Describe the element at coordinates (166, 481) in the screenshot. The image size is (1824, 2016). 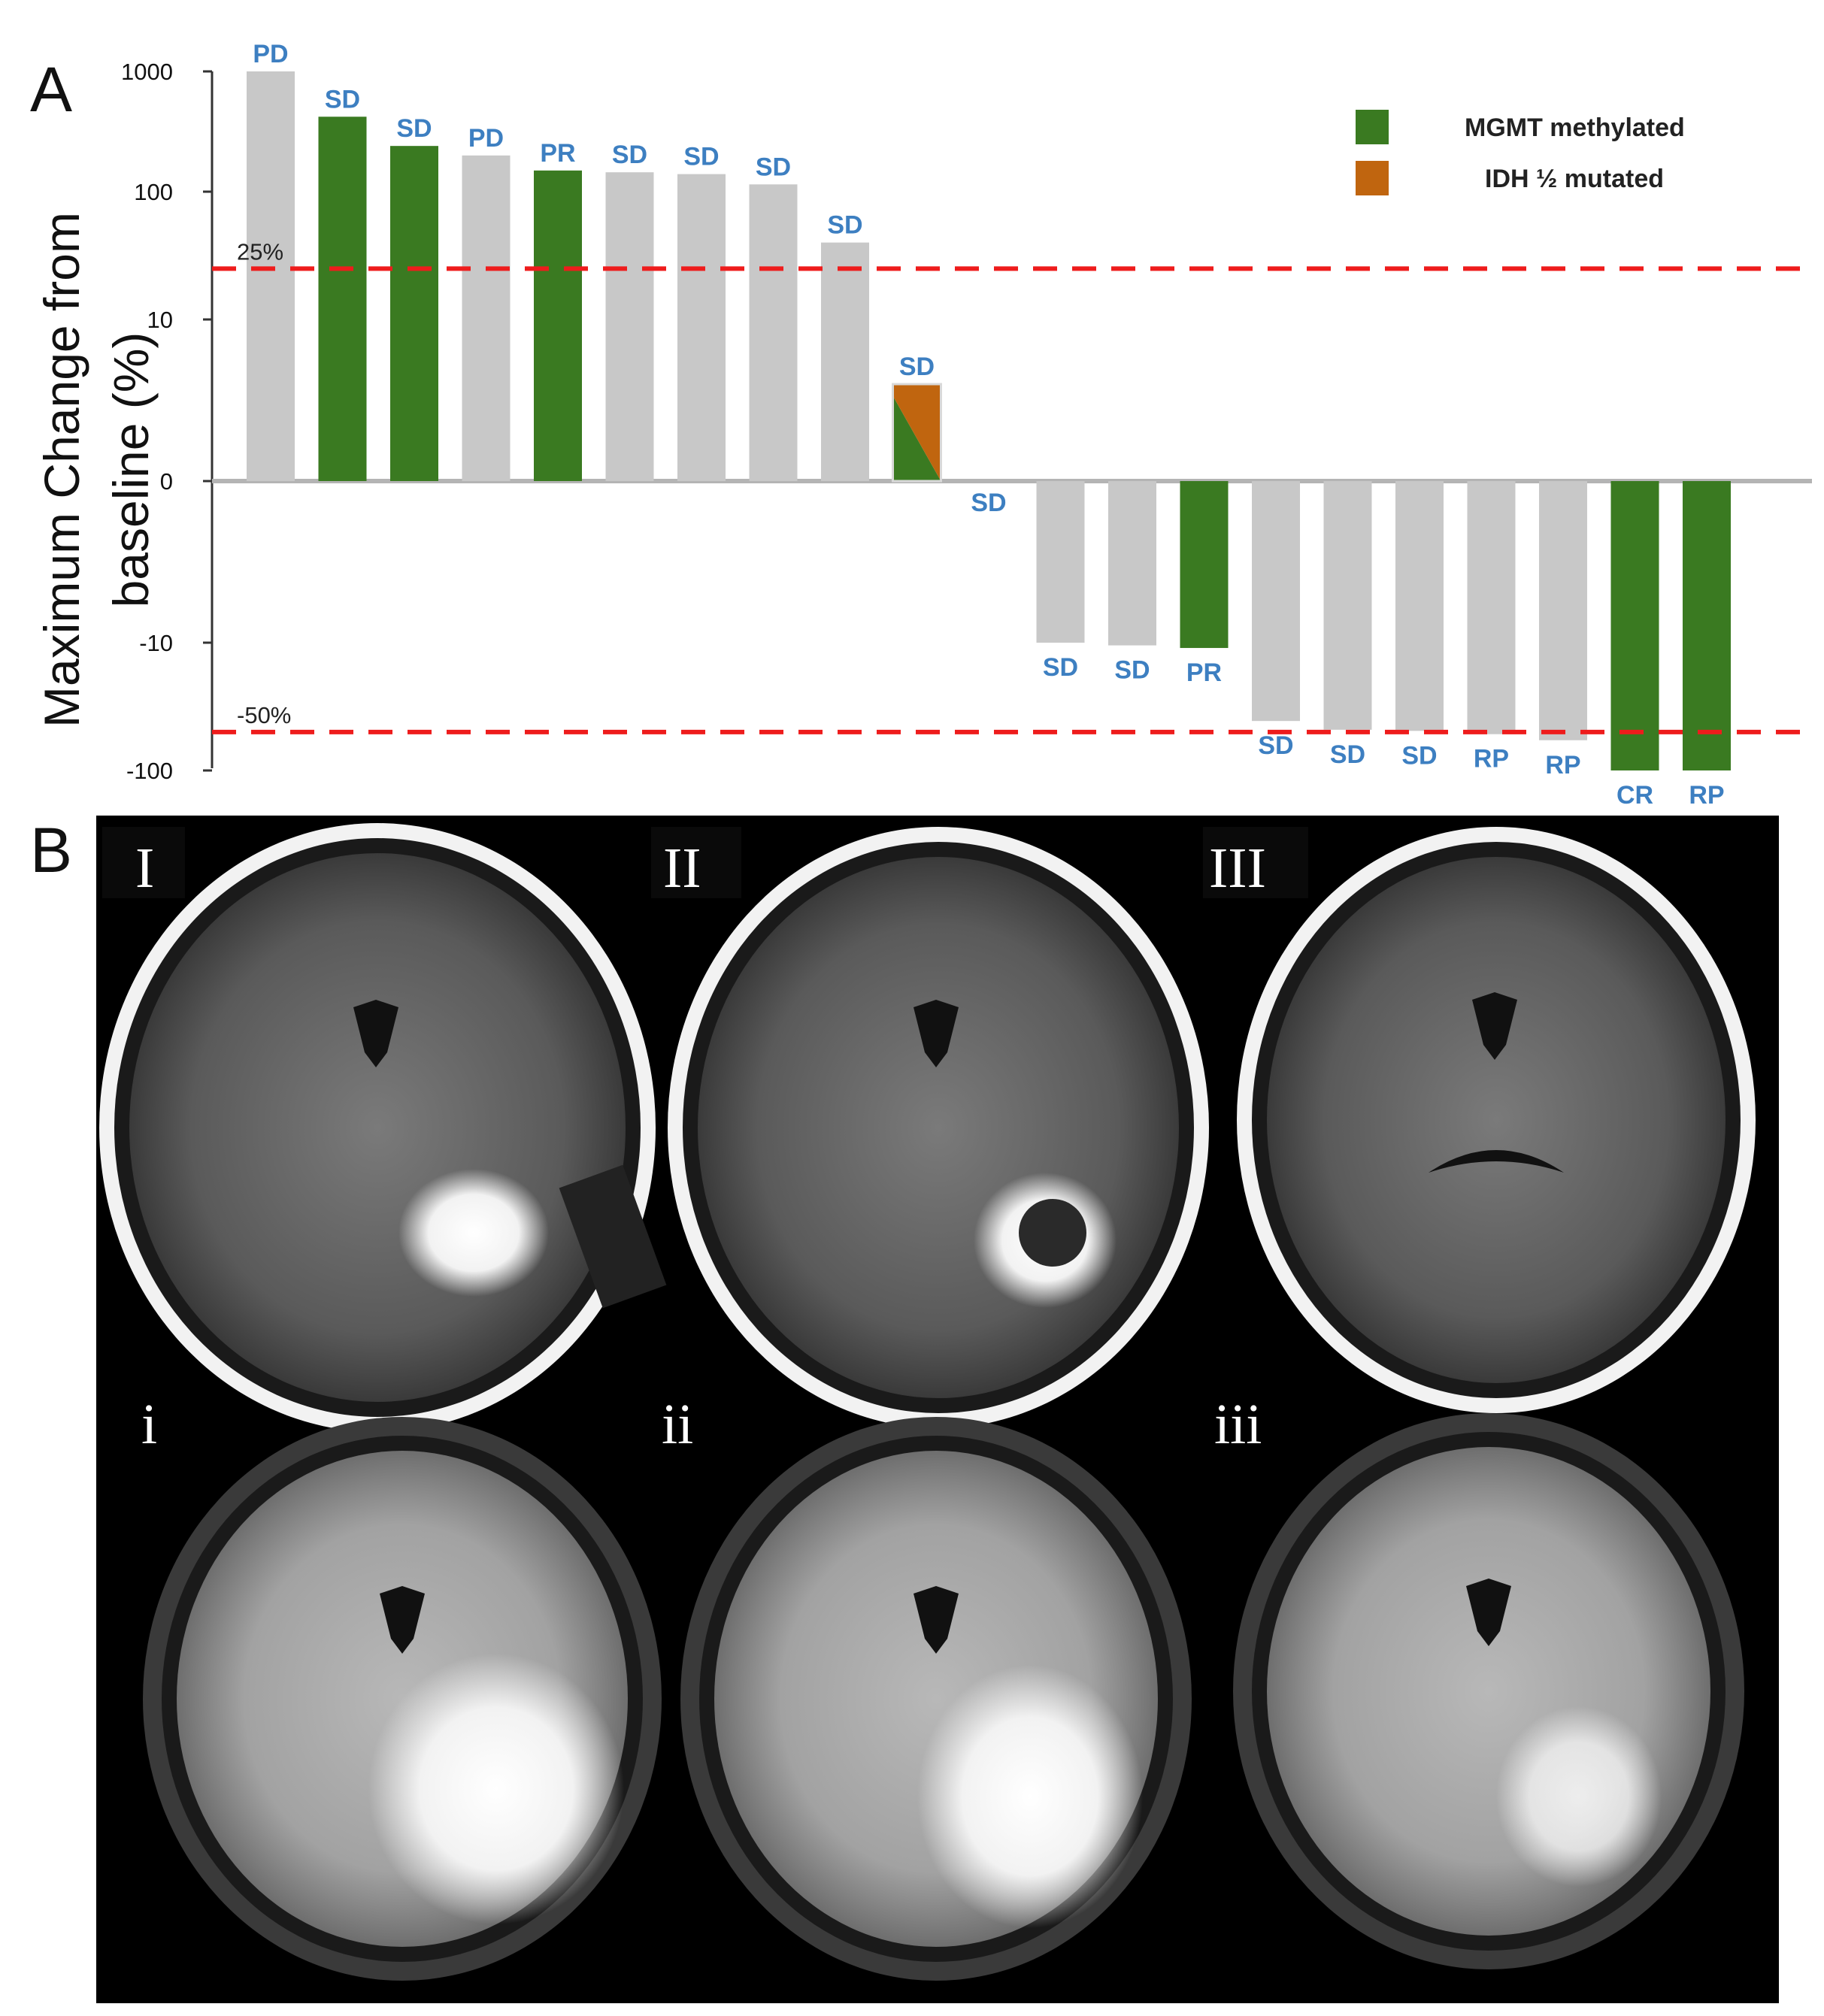
I see `y-tick-label: 0` at that location.